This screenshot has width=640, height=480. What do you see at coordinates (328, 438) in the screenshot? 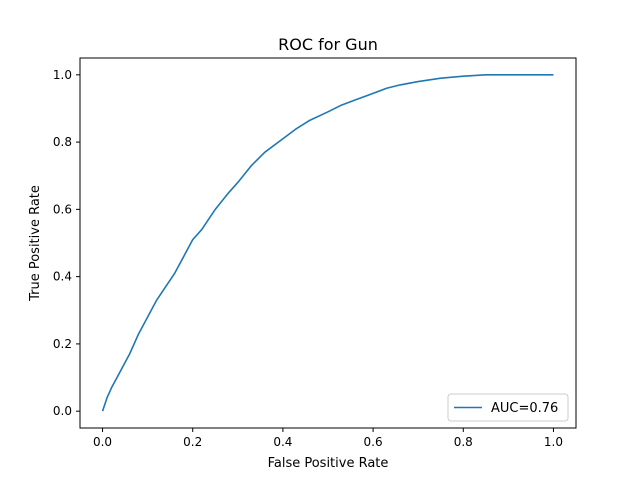
I see `x-axis-ticks: 0.0 0.2 0.4 0.6 0.8 1.0` at bounding box center [328, 438].